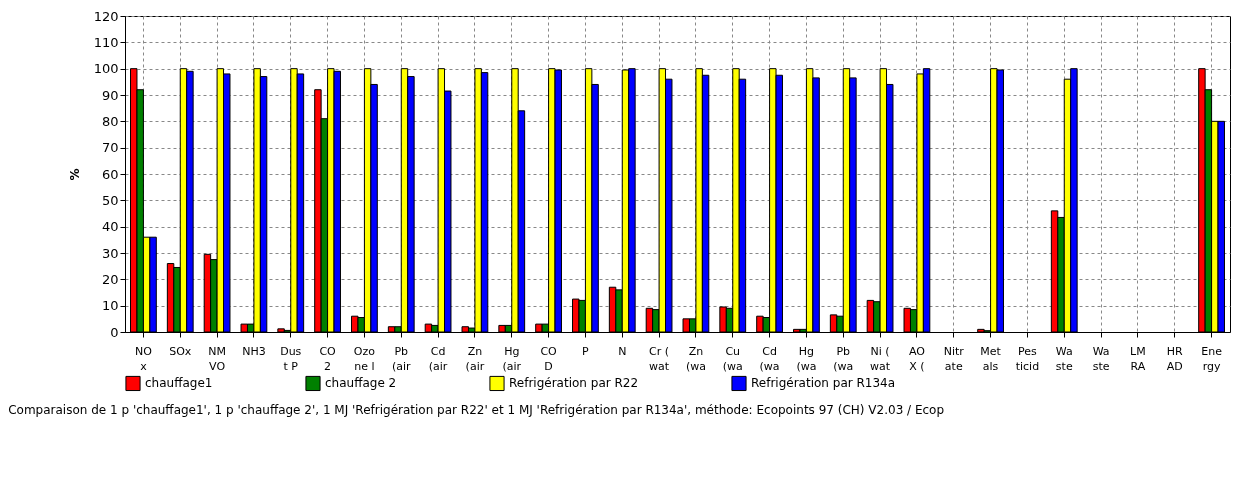 This screenshot has width=1238, height=493. Describe the element at coordinates (1027, 358) in the screenshot. I see `x-tick-label: Pes ticid` at that location.